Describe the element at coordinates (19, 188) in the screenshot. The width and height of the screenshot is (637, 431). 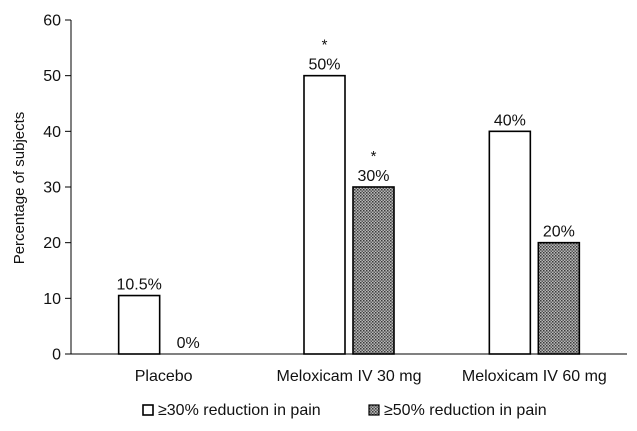
I see `y-axis-title: Percentage of subjects` at that location.